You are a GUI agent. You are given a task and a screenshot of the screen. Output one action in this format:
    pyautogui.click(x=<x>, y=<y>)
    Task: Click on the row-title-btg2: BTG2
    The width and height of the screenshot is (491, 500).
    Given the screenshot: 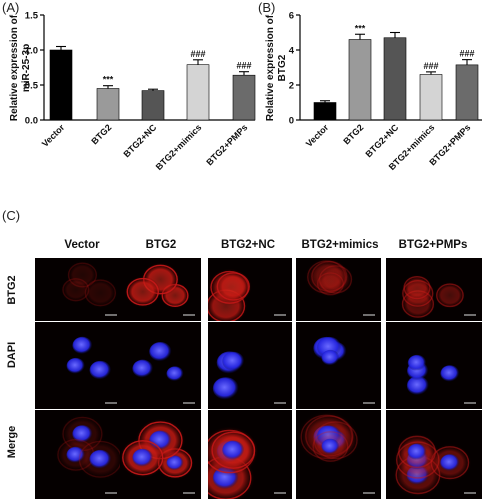 What is the action you would take?
    pyautogui.click(x=12, y=289)
    